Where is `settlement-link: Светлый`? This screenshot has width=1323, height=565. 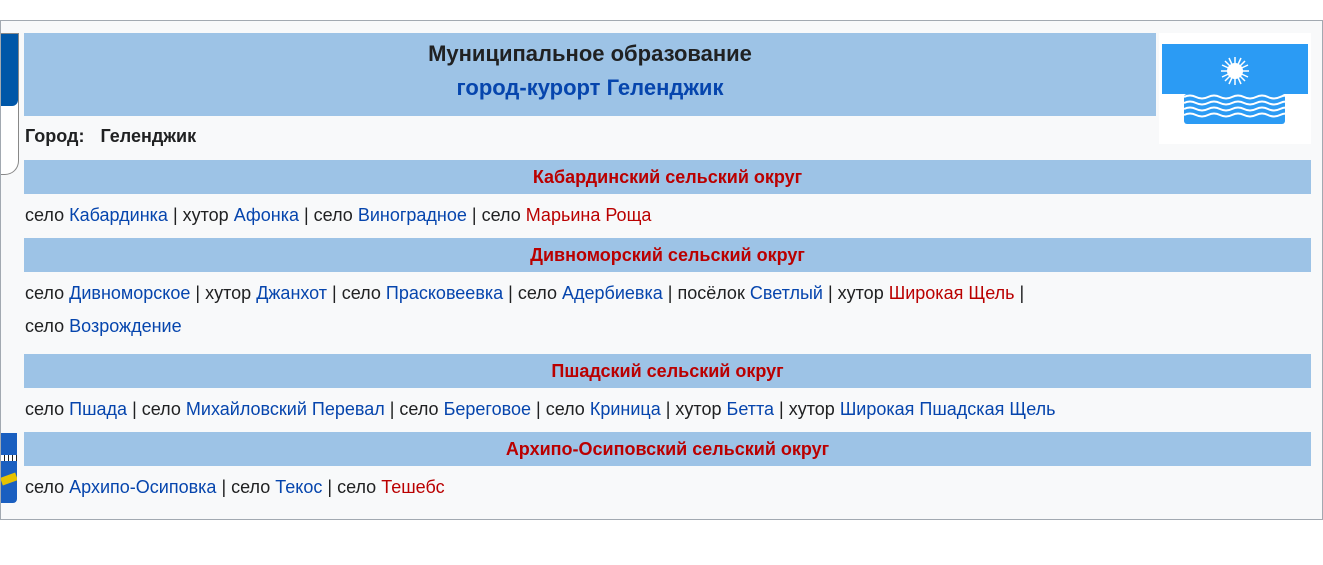
settlement-link: Светлый is located at coordinates (786, 293).